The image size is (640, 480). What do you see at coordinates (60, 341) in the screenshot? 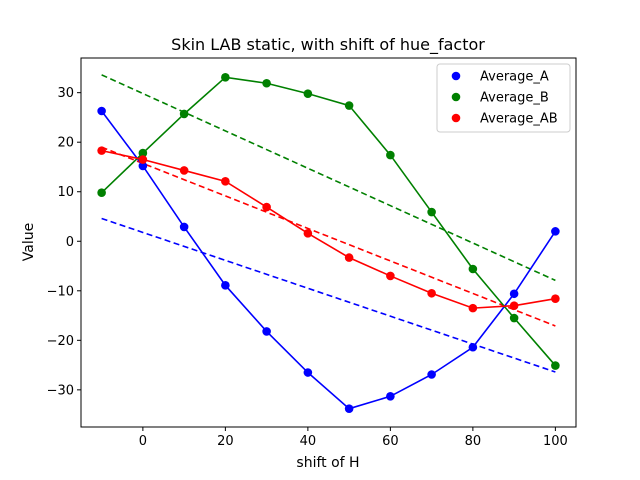
I see `y-tick-label: −20` at bounding box center [60, 341].